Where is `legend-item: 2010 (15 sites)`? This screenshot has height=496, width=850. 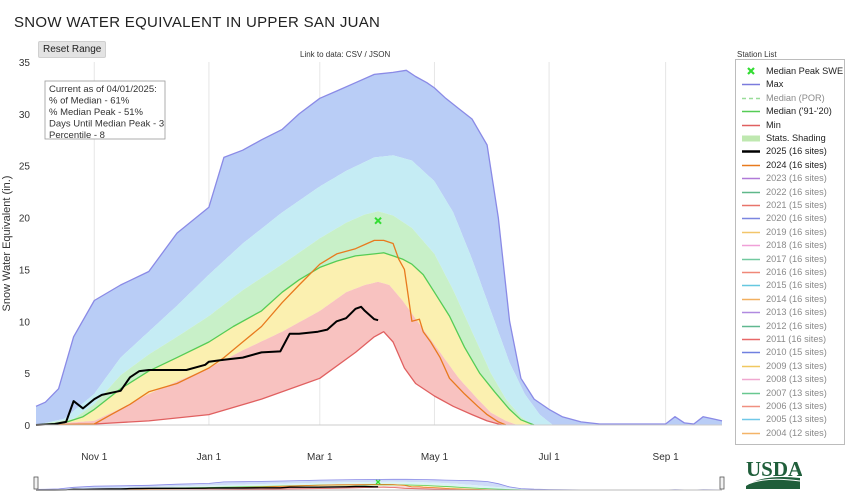
legend-item: 2010 (15 sites) is located at coordinates (790, 352).